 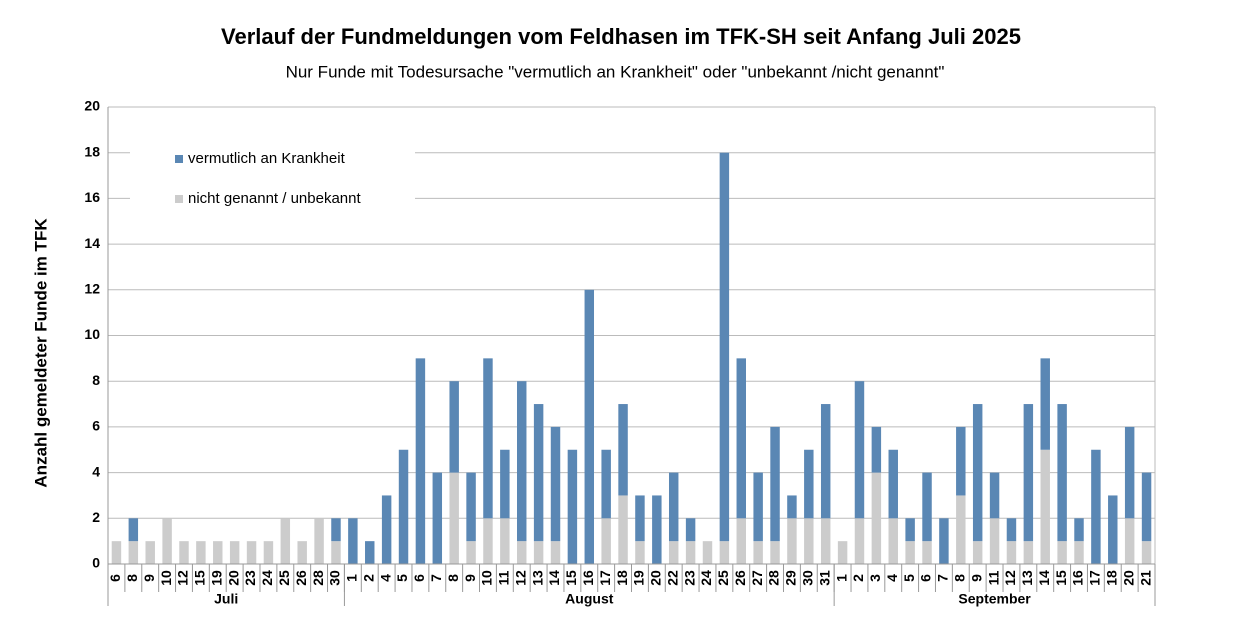 I want to click on group-label: September, so click(x=994, y=599).